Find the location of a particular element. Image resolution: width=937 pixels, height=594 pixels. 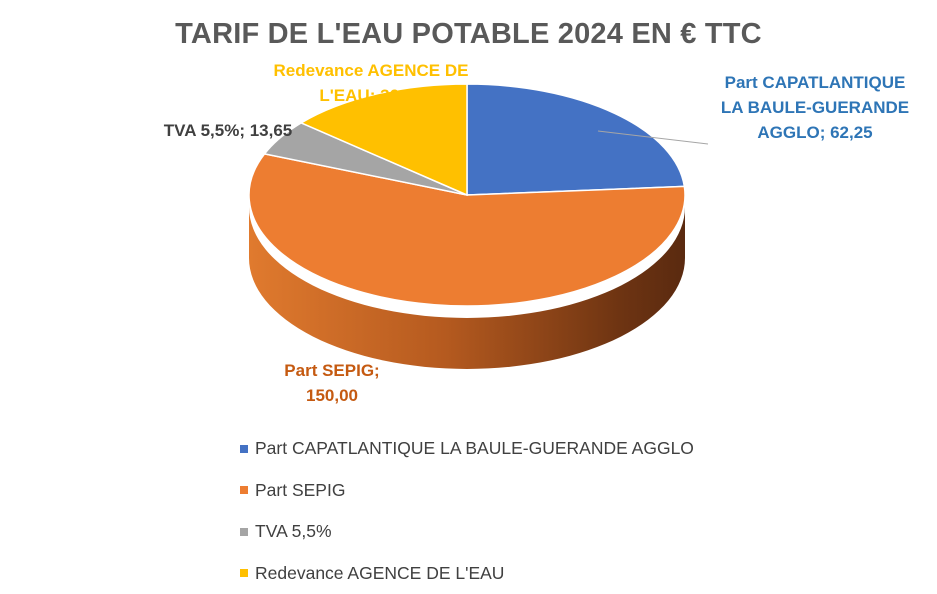

data-label-line: TVA 5,5%; 13,65 is located at coordinates (228, 130).